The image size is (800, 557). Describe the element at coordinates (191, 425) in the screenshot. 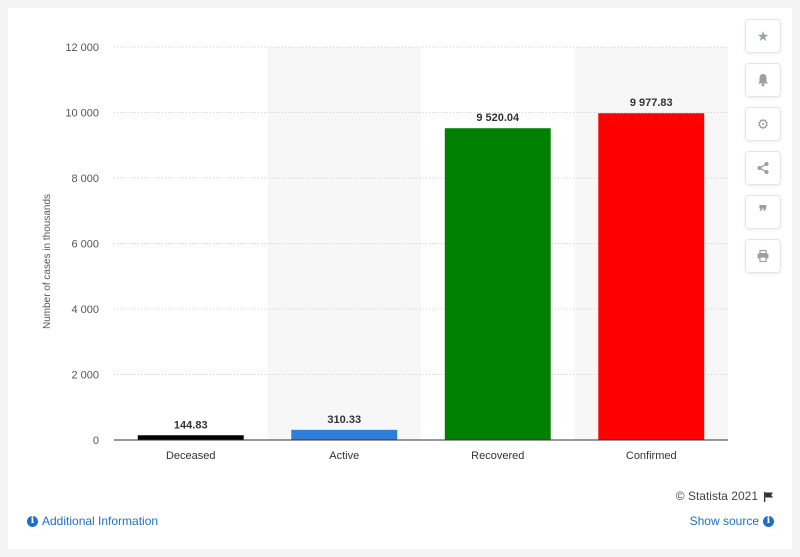

I see `value-label: 144.83` at that location.